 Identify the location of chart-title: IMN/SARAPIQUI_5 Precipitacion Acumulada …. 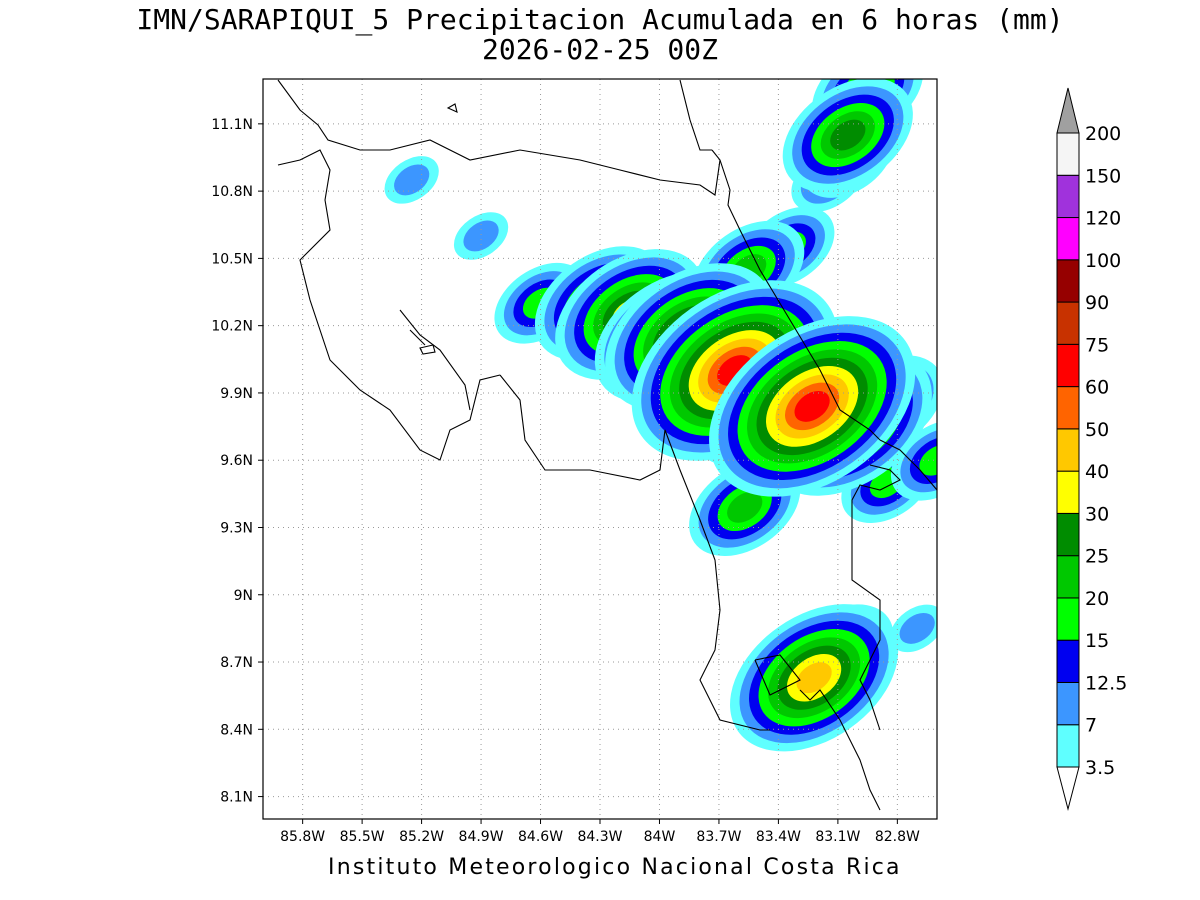
(600, 19).